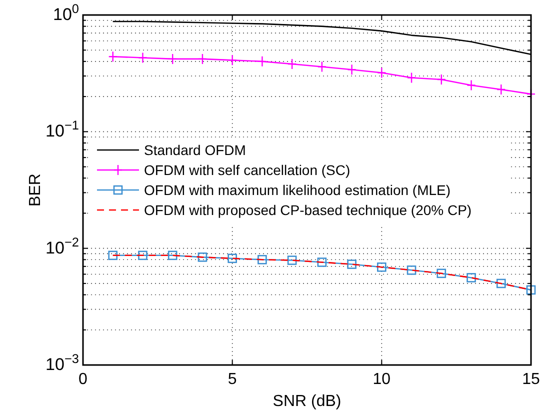 This screenshot has width=543, height=412. I want to click on y-tick-label: 10$^{−2}$, so click(62, 246).